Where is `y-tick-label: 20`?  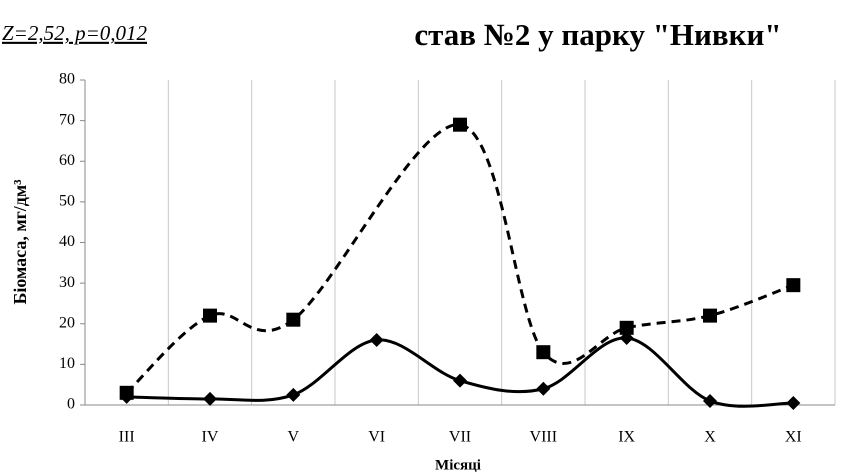
y-tick-label: 20 is located at coordinates (67, 322).